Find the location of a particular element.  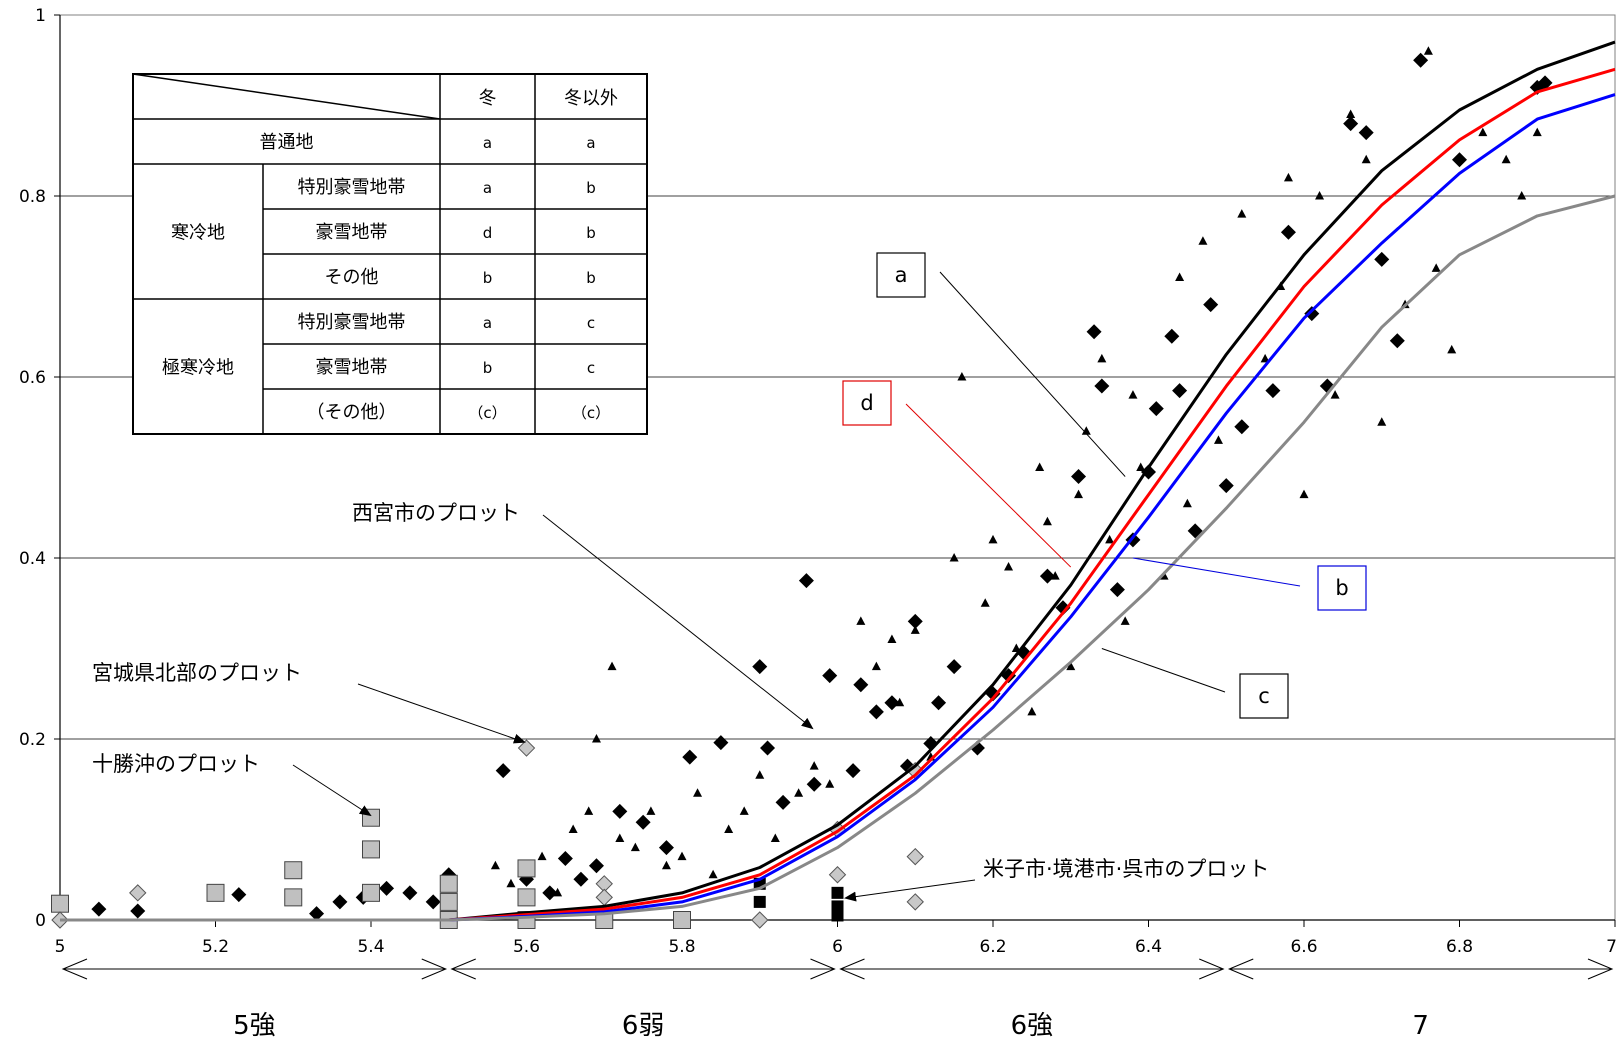

x-tick-label: 6 is located at coordinates (837, 947).